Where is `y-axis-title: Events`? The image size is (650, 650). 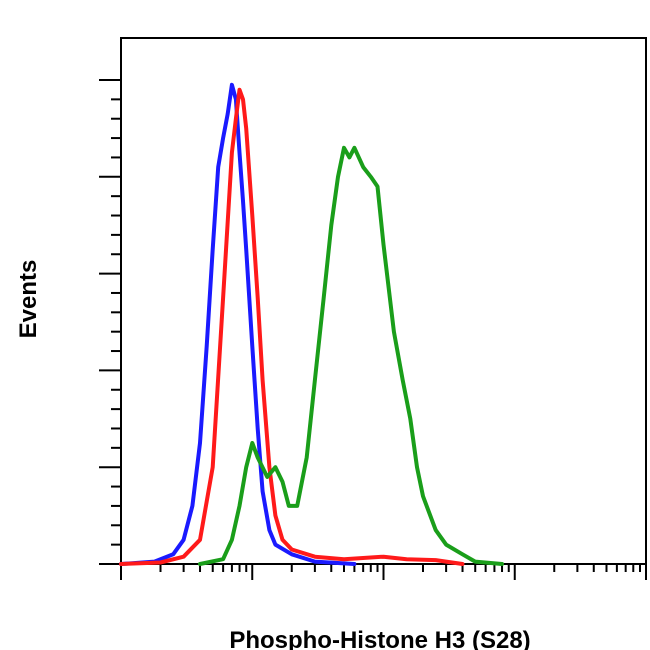 y-axis-title: Events is located at coordinates (28, 299).